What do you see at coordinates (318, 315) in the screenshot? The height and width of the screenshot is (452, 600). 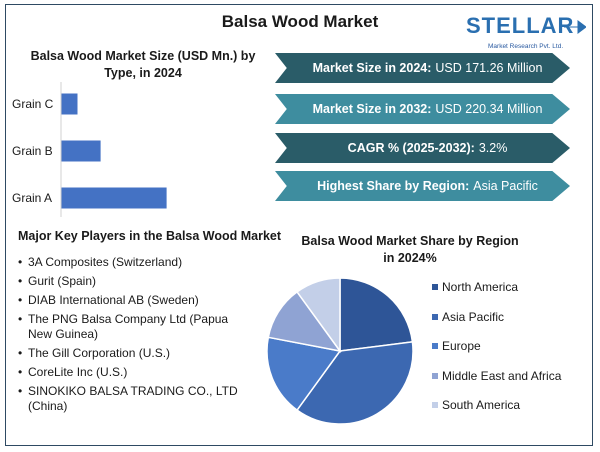 I see `pie-slice-south-america` at bounding box center [318, 315].